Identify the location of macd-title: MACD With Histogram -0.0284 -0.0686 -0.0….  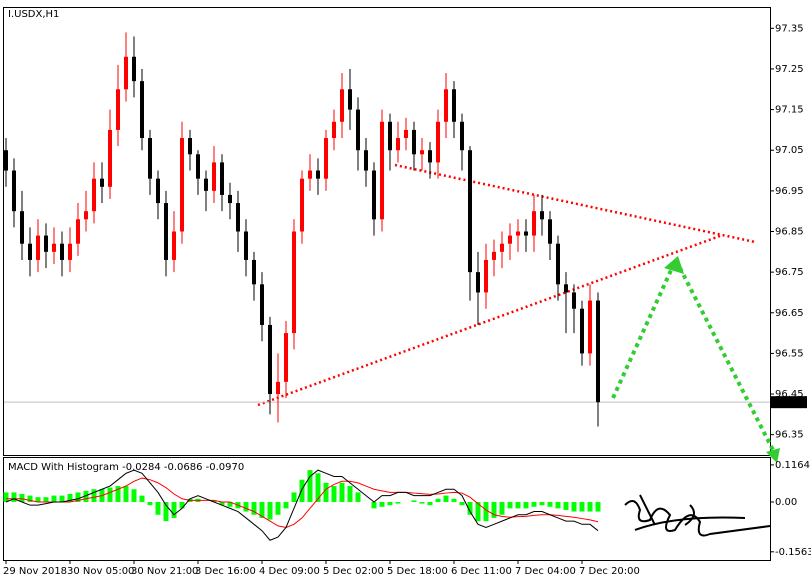
(126, 467).